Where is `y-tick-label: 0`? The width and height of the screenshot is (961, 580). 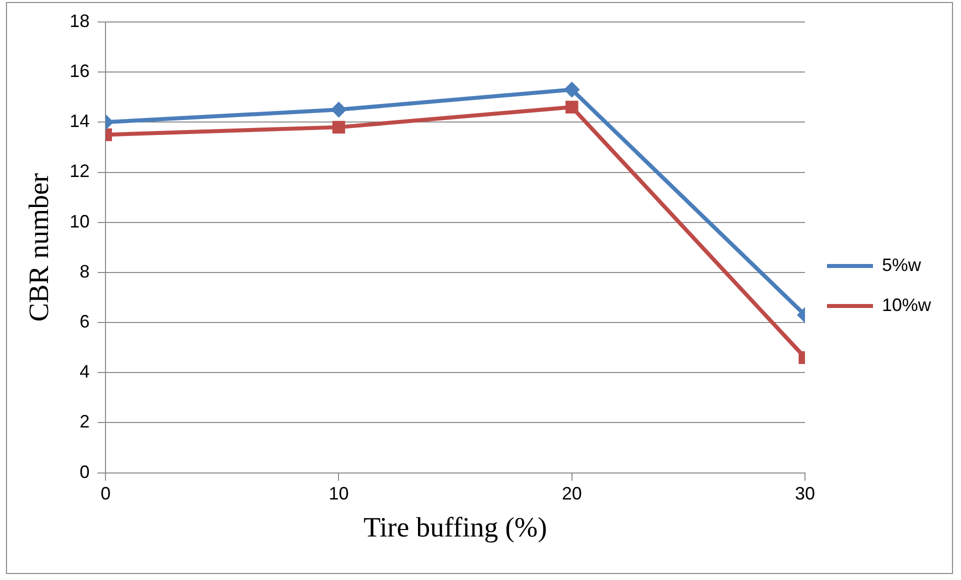 y-tick-label: 0 is located at coordinates (85, 472).